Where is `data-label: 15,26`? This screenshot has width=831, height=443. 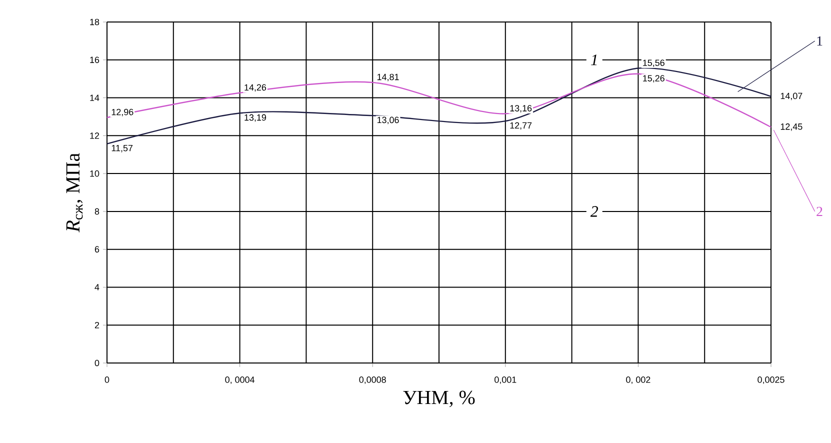 data-label: 15,26 is located at coordinates (653, 79).